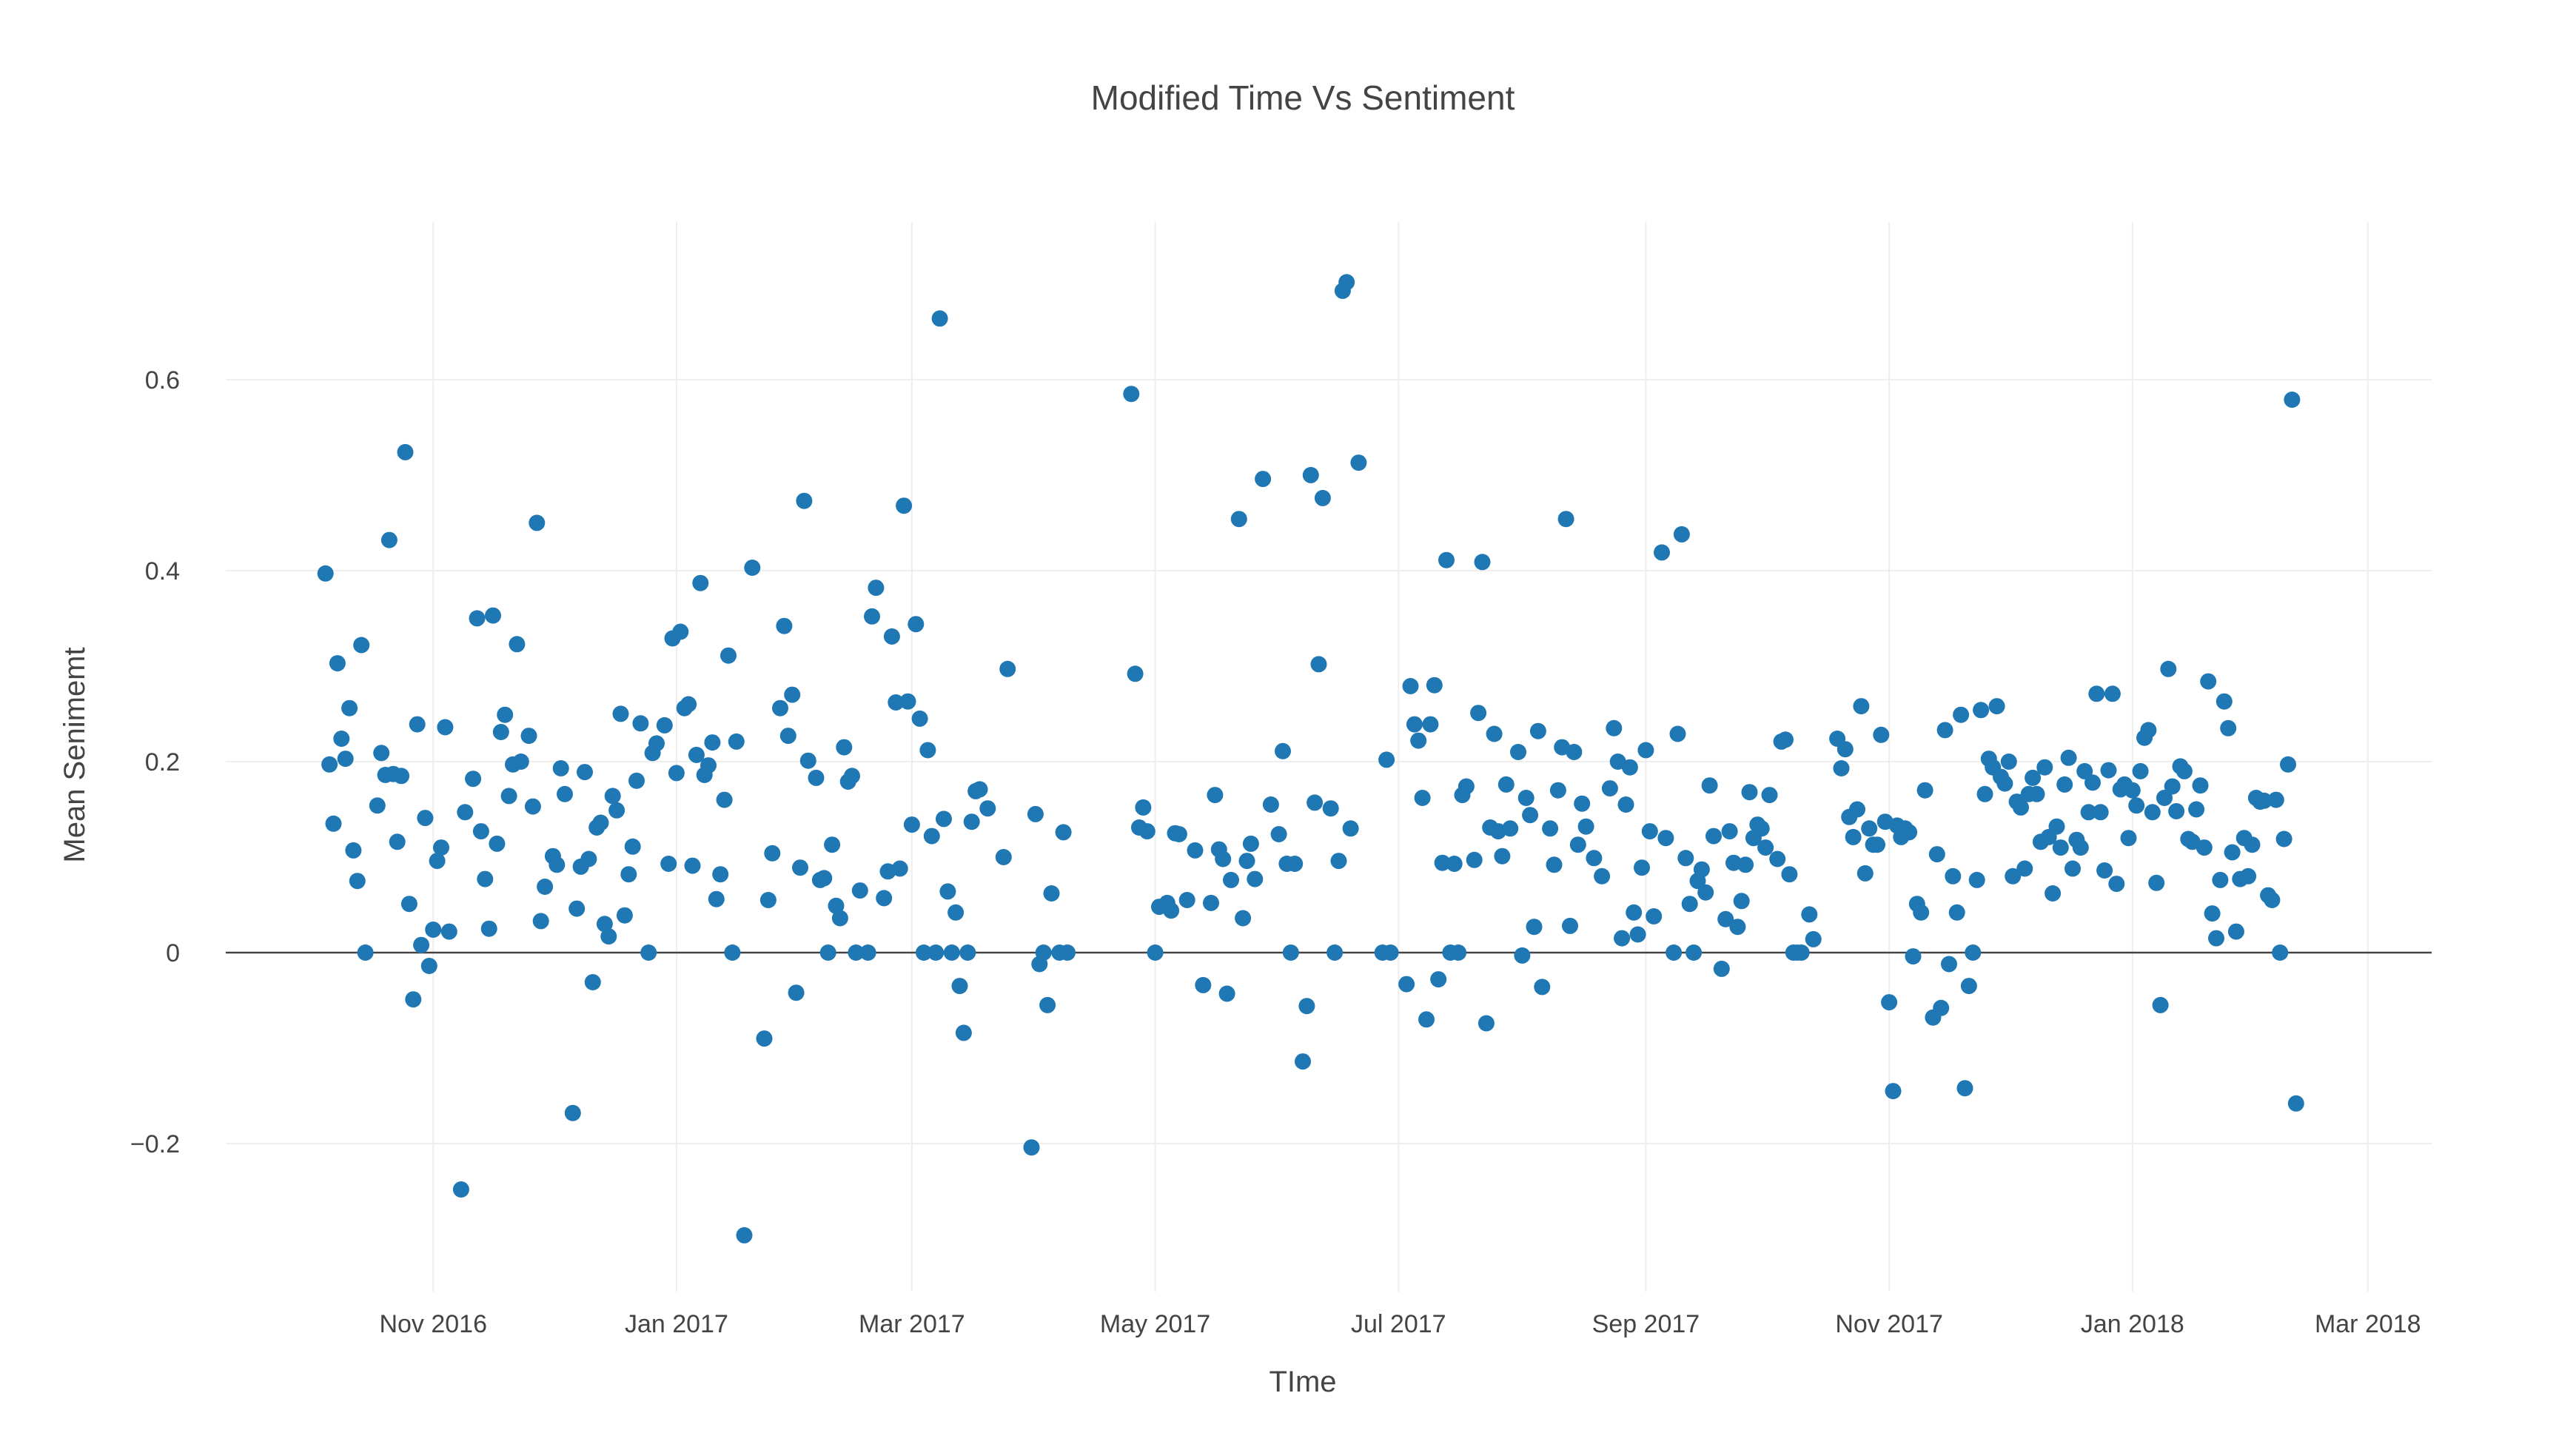  What do you see at coordinates (155, 1144) in the screenshot?
I see `y-tick-label: −0.2` at bounding box center [155, 1144].